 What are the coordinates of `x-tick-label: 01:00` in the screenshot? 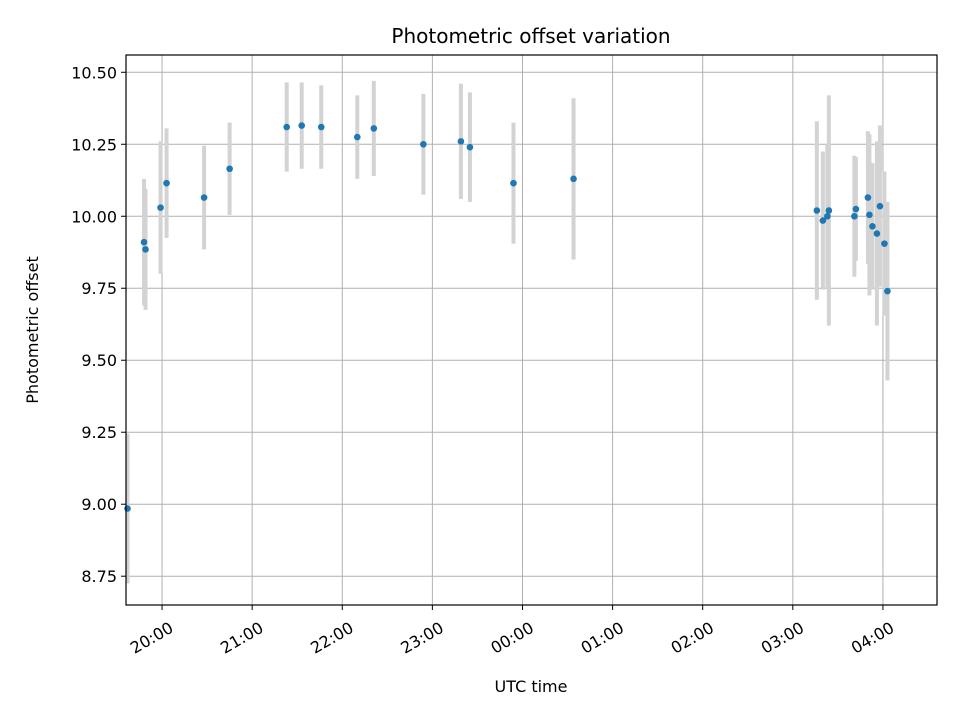 It's located at (602, 638).